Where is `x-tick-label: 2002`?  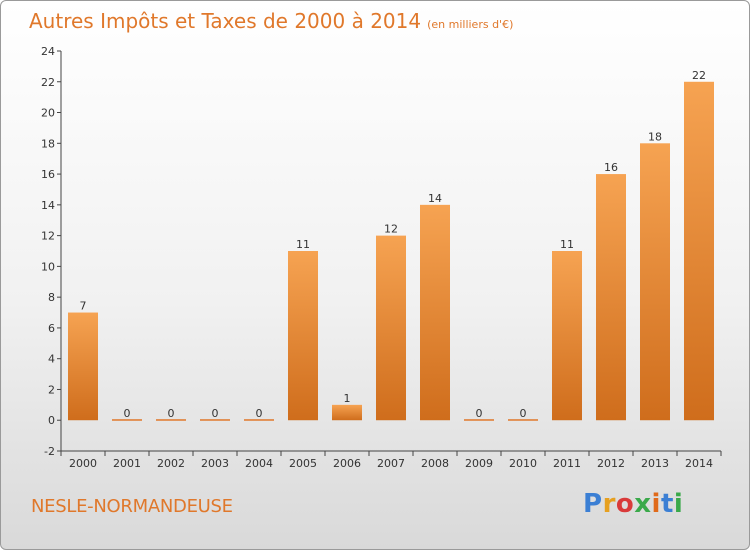
x-tick-label: 2002 is located at coordinates (171, 463).